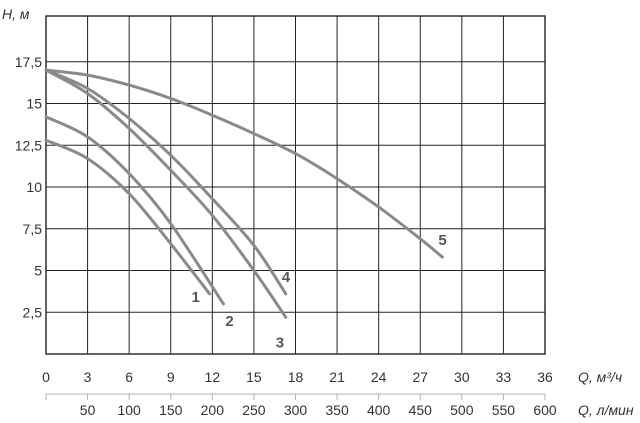 The image size is (640, 423). Describe the element at coordinates (254, 377) in the screenshot. I see `x-tick-label: 15` at that location.